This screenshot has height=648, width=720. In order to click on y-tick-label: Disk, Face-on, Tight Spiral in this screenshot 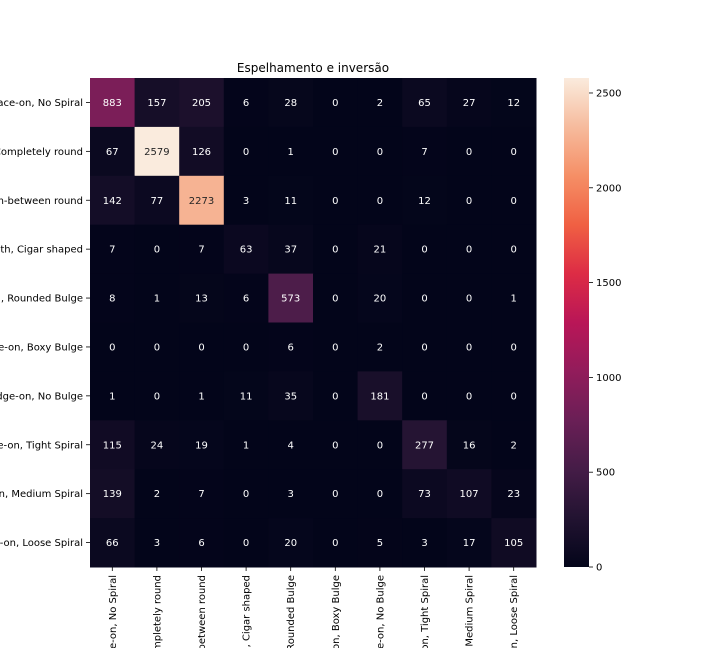, I will do `click(41, 445)`.